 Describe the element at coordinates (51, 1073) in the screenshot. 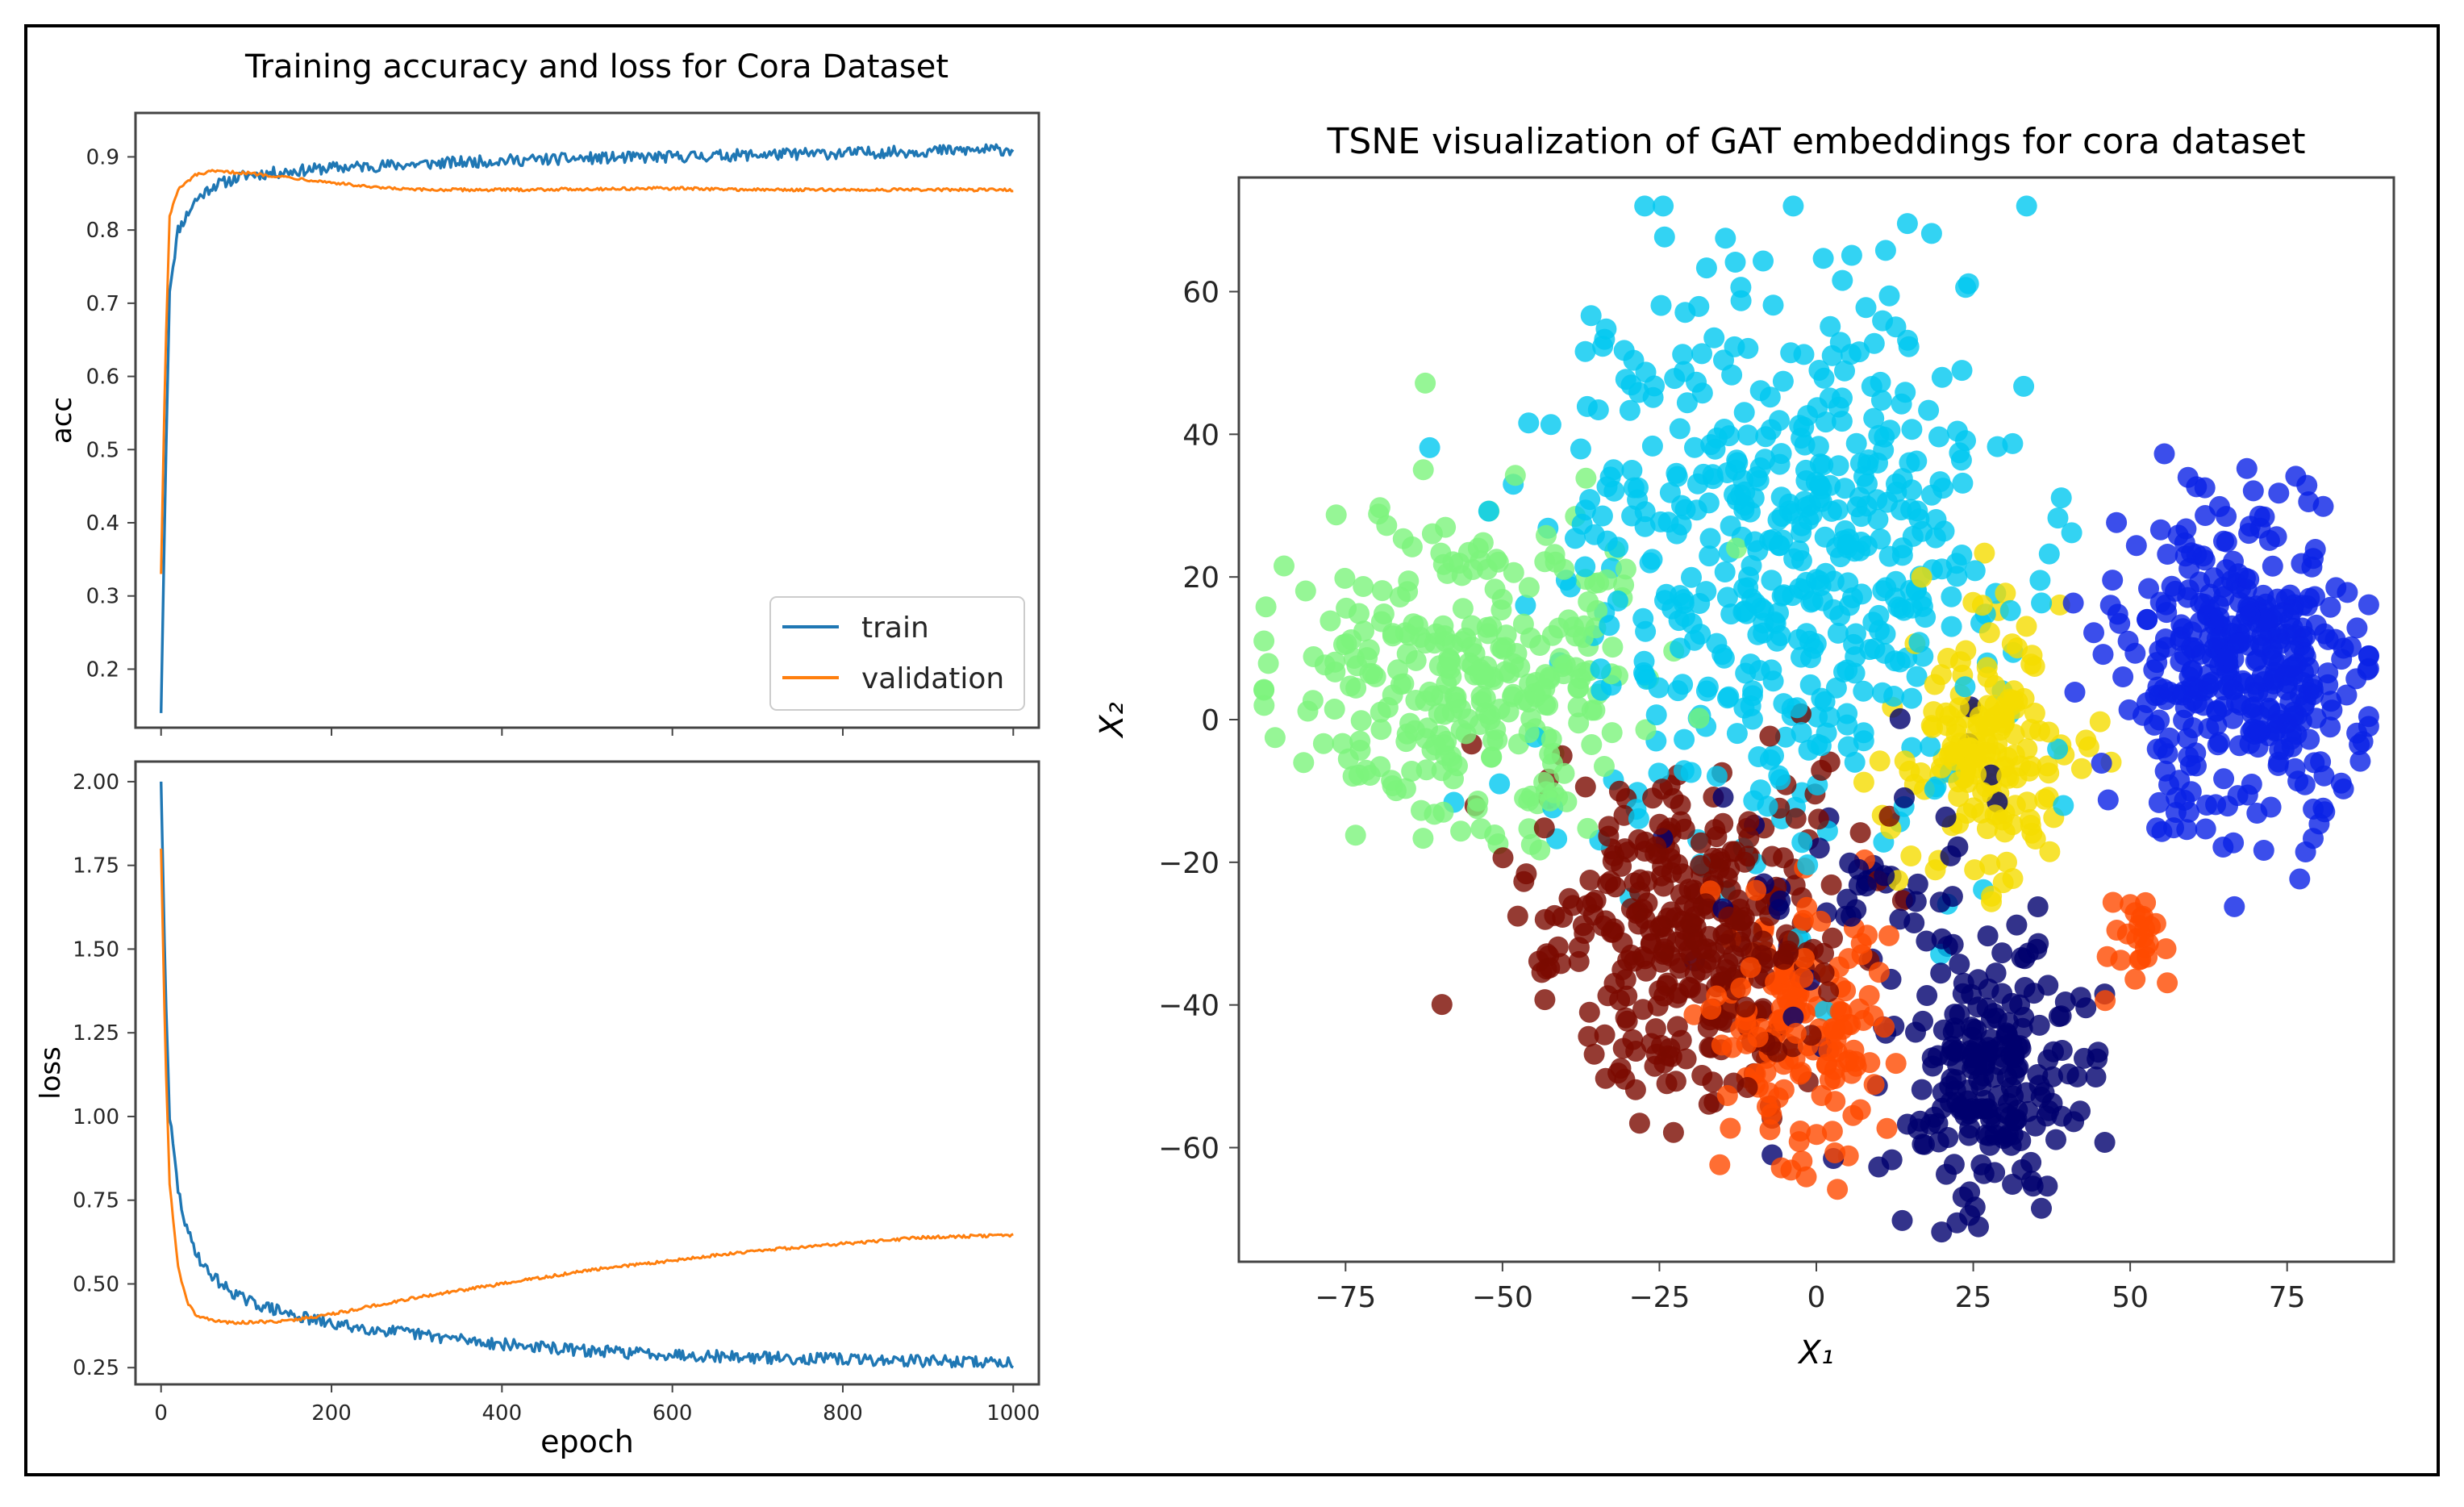

I see `loss-y-axis-label: loss` at that location.